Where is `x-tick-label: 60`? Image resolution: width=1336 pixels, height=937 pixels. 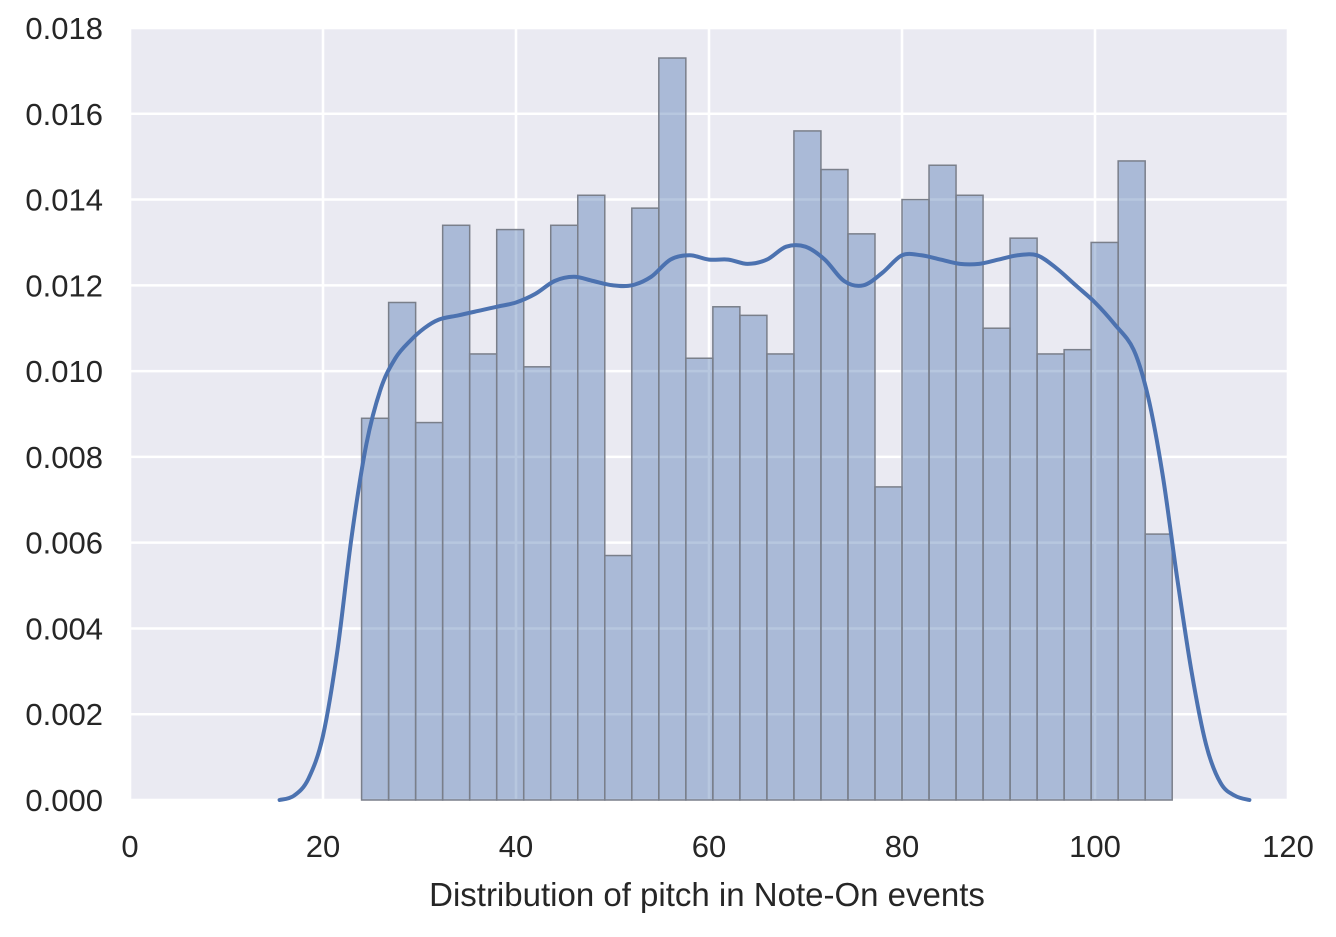
x-tick-label: 60 is located at coordinates (709, 846).